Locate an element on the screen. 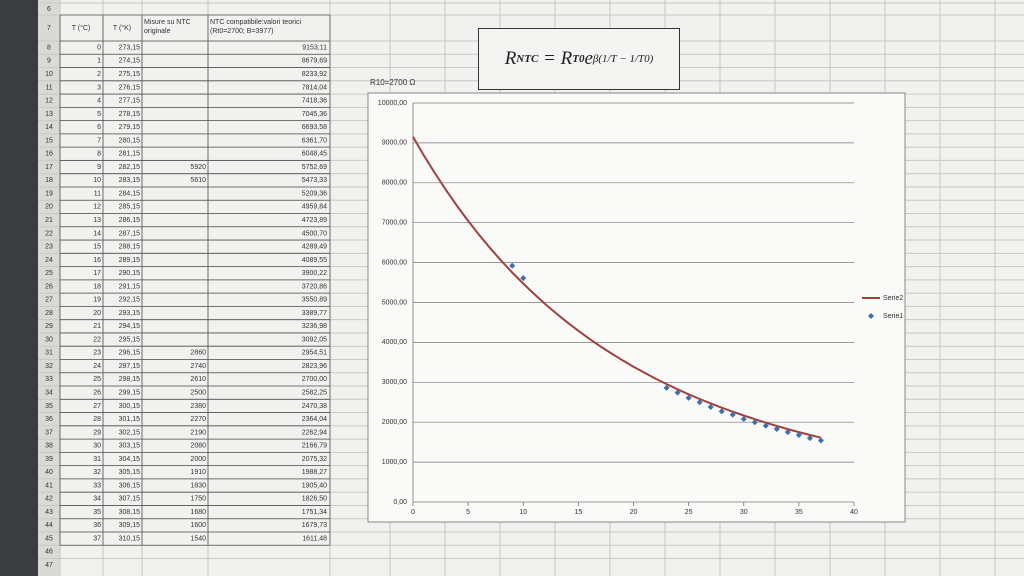 The height and width of the screenshot is (576, 1024). cell: 8 is located at coordinates (99, 154).